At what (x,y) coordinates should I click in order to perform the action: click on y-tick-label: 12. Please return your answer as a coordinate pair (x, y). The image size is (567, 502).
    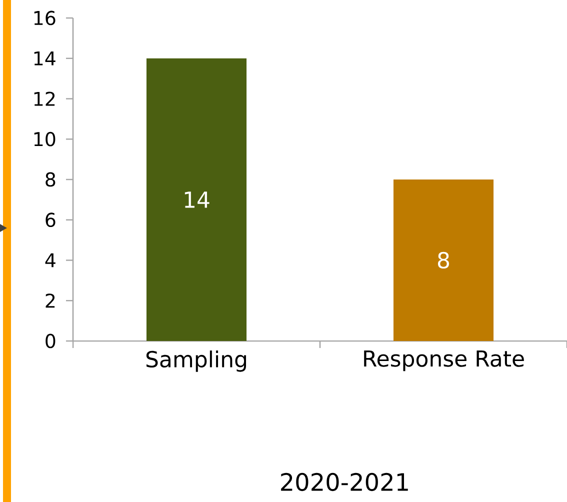
    Looking at the image, I should click on (44, 99).